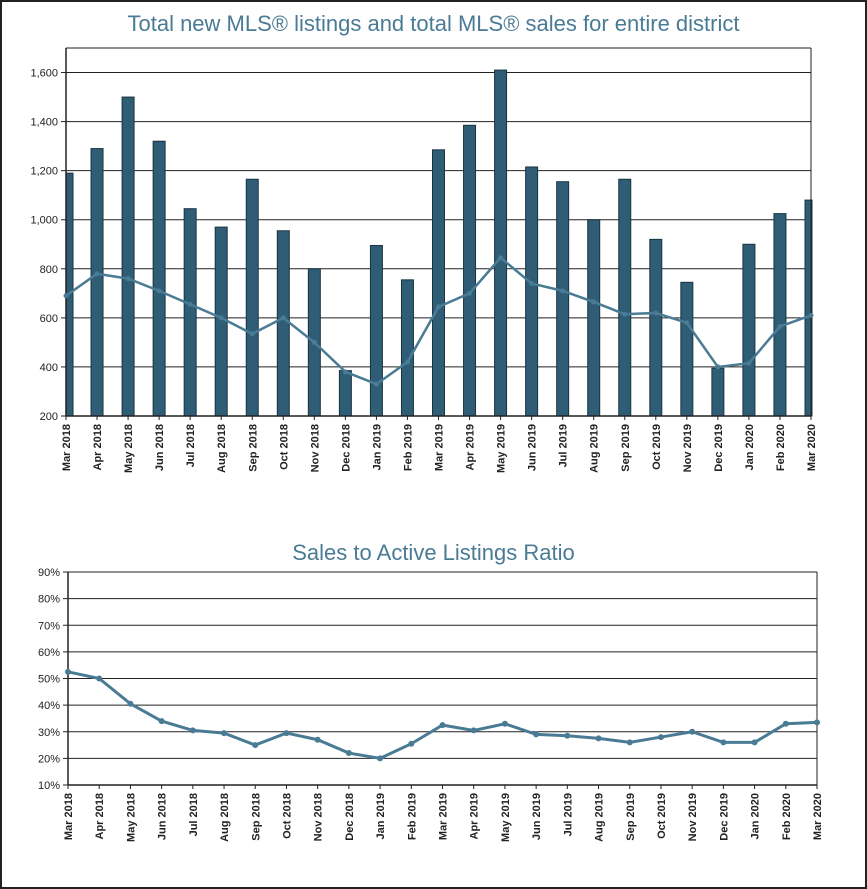 This screenshot has width=867, height=889. Describe the element at coordinates (49, 368) in the screenshot. I see `y-tick-label: 400` at that location.